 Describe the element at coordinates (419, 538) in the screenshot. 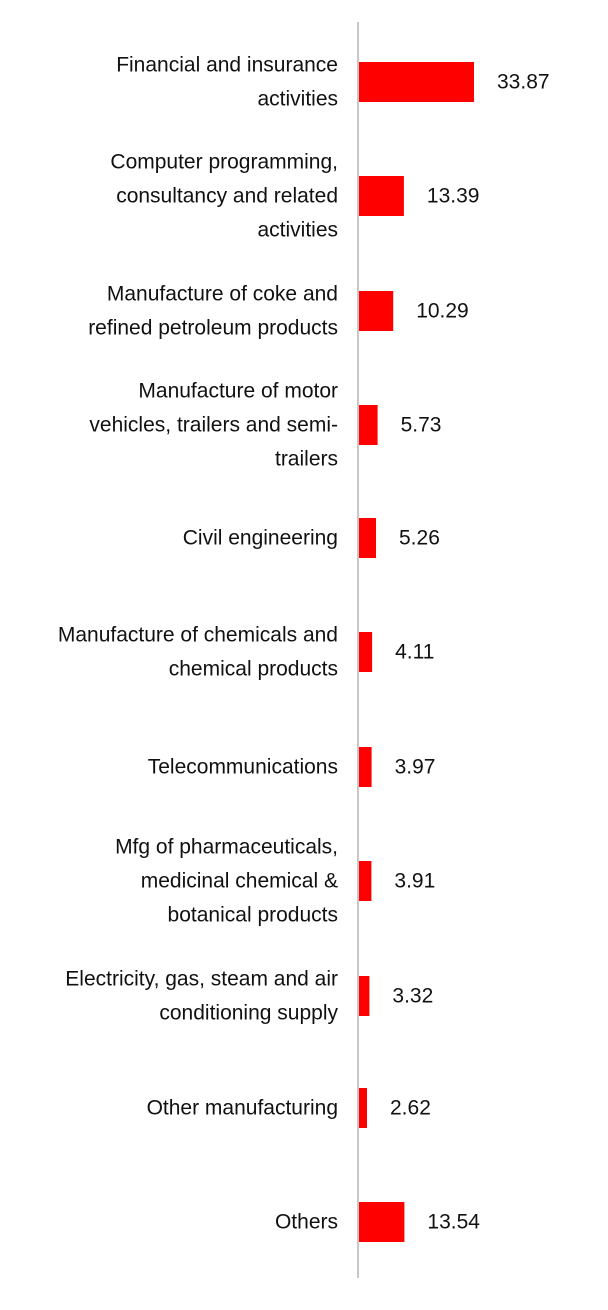

I see `data-label: 5.26` at that location.